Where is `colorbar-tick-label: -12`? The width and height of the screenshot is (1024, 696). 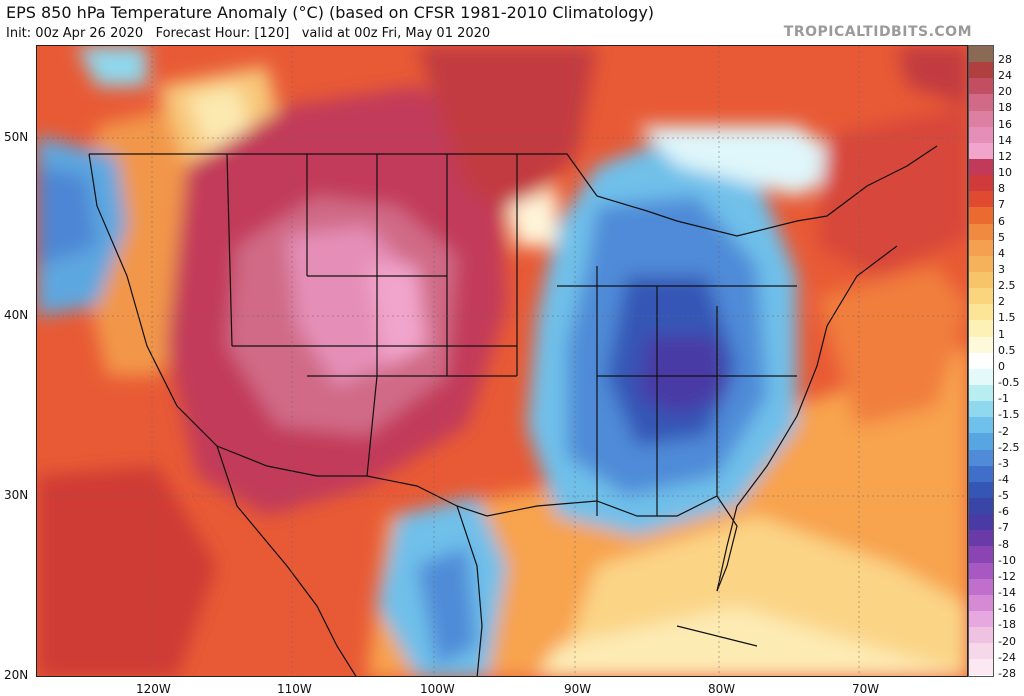 colorbar-tick-label: -12 is located at coordinates (1007, 576).